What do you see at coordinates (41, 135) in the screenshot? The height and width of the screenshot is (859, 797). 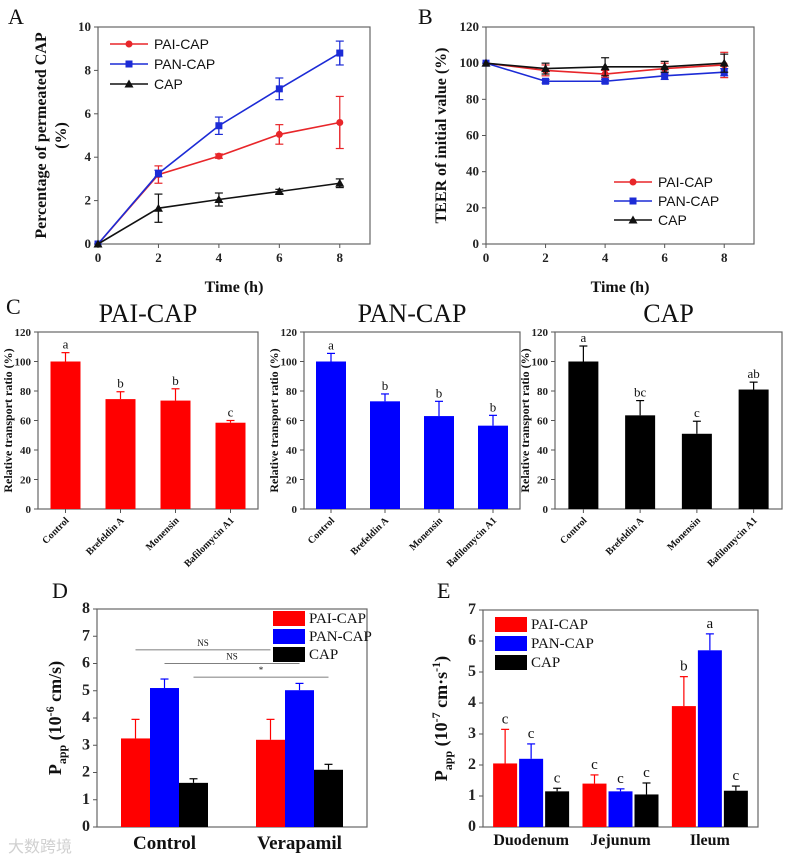 I see `y-axis-label: Percentage of permeated CAP` at bounding box center [41, 135].